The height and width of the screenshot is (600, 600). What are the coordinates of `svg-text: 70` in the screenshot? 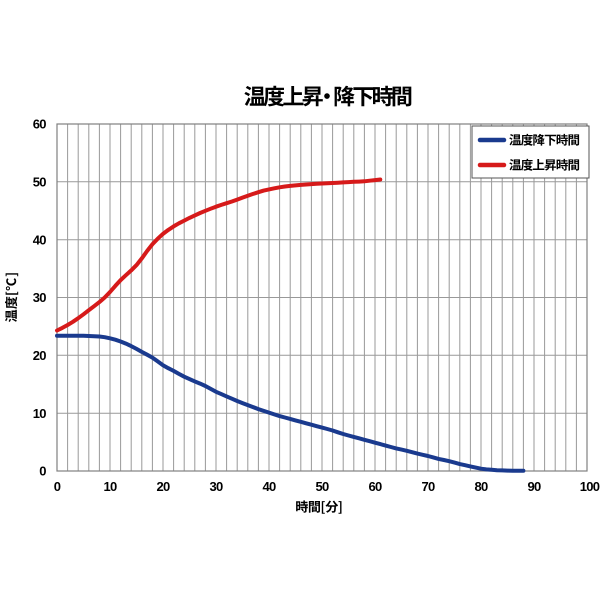 It's located at (428, 486).